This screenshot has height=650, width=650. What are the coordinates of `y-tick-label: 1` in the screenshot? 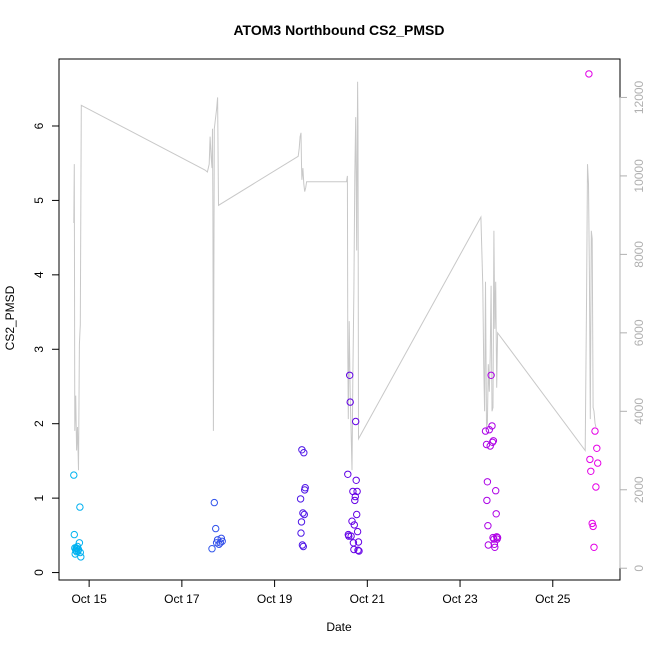 It's located at (39, 497).